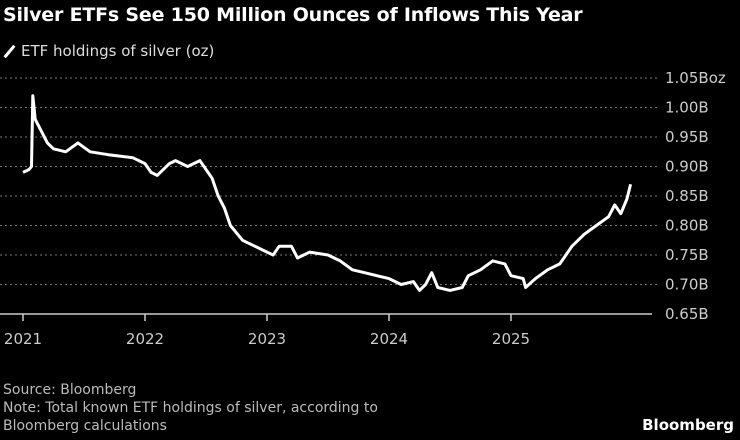  Describe the element at coordinates (267, 339) in the screenshot. I see `x-tick-label: 2023` at that location.